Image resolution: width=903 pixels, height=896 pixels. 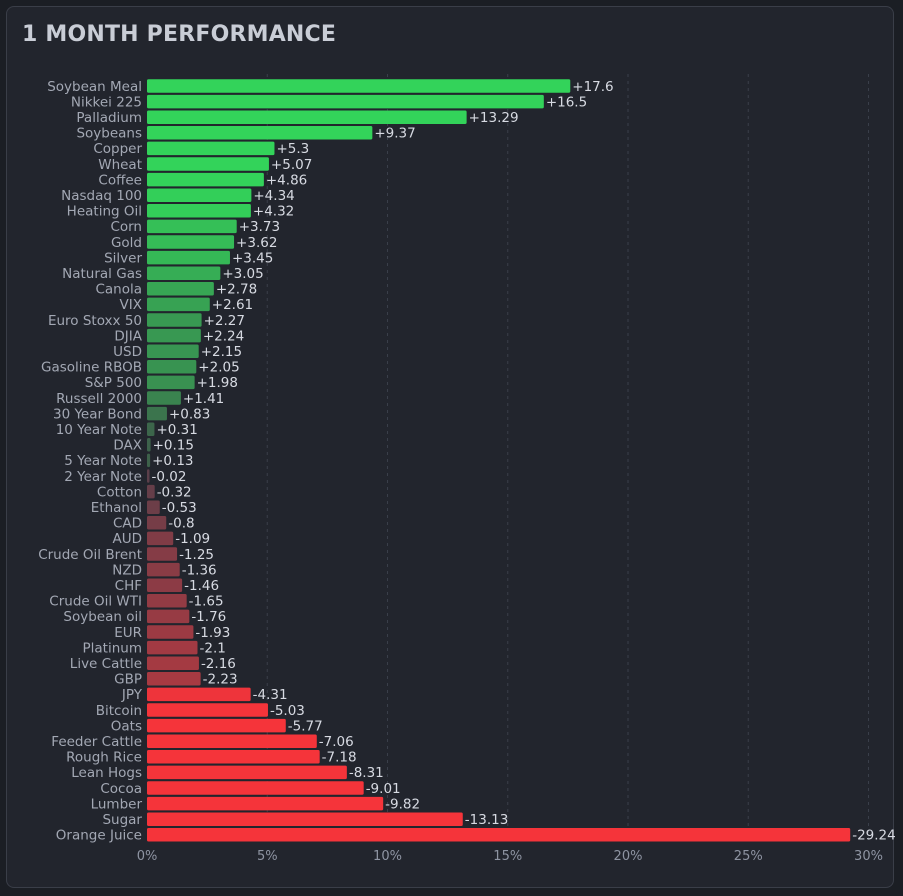 I want to click on value-label: +4.34, so click(x=273, y=196).